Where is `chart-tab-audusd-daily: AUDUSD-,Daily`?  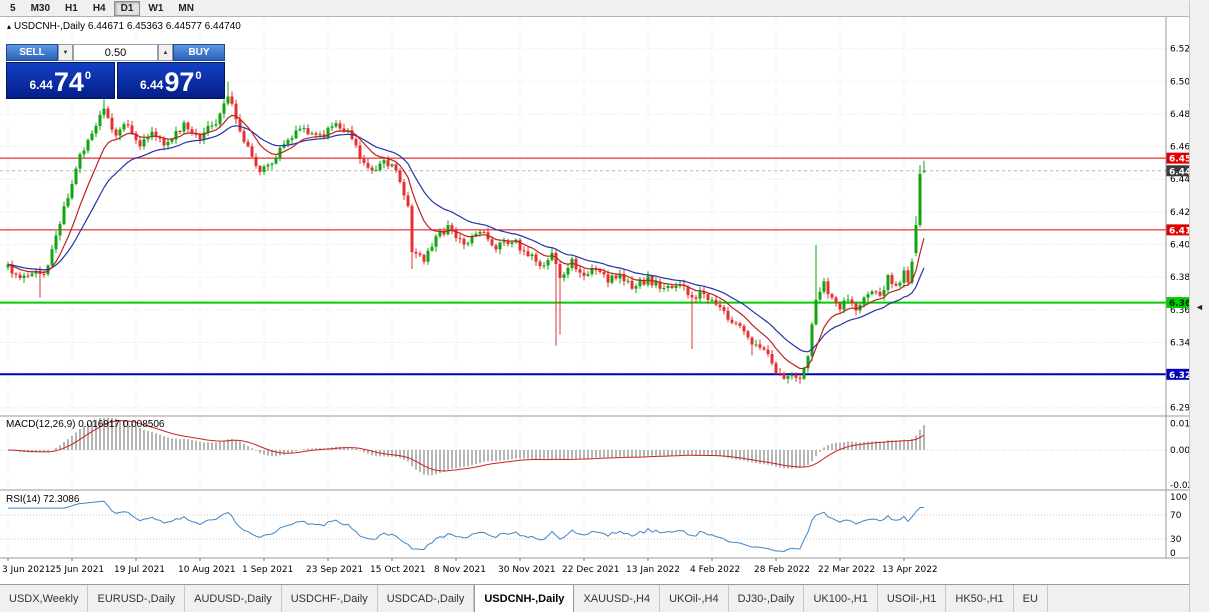
chart-tab-audusd-daily: AUDUSD-,Daily is located at coordinates (233, 598).